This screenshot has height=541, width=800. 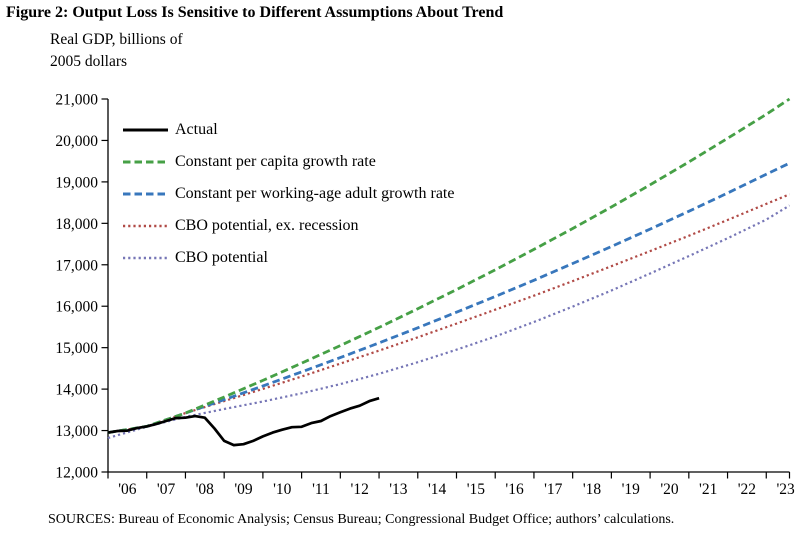 What do you see at coordinates (76, 265) in the screenshot?
I see `y-axis-tick-label: 17,000` at bounding box center [76, 265].